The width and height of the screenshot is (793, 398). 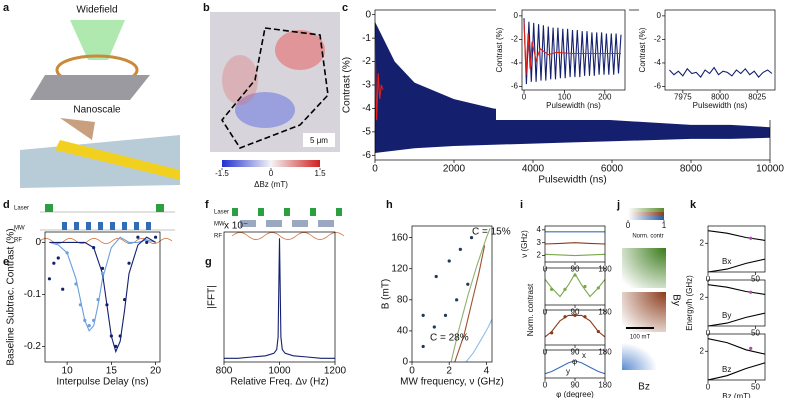 I want to click on x-tick-label: 200, so click(x=605, y=96).